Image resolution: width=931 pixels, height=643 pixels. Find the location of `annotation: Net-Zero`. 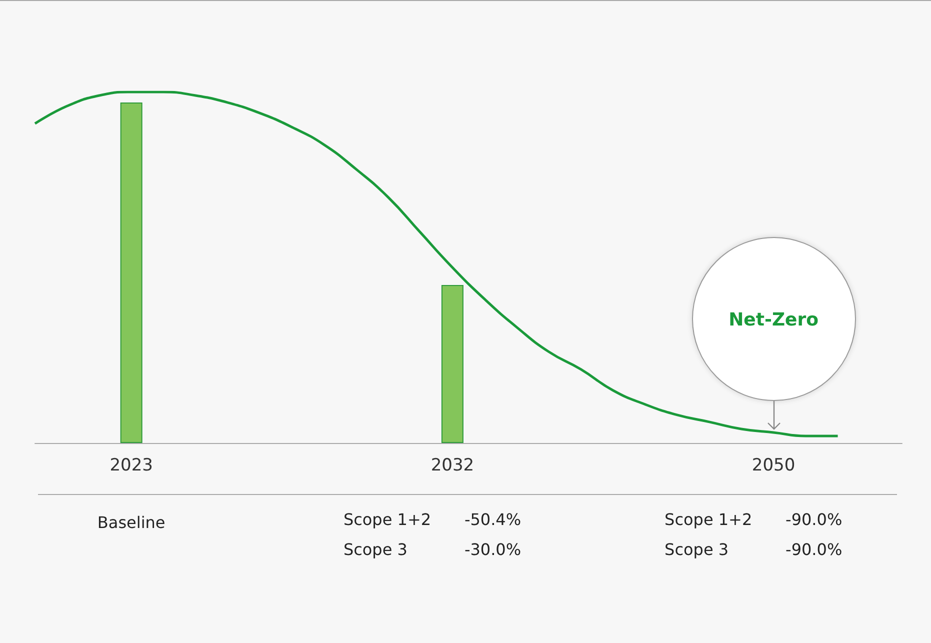

annotation: Net-Zero is located at coordinates (773, 320).